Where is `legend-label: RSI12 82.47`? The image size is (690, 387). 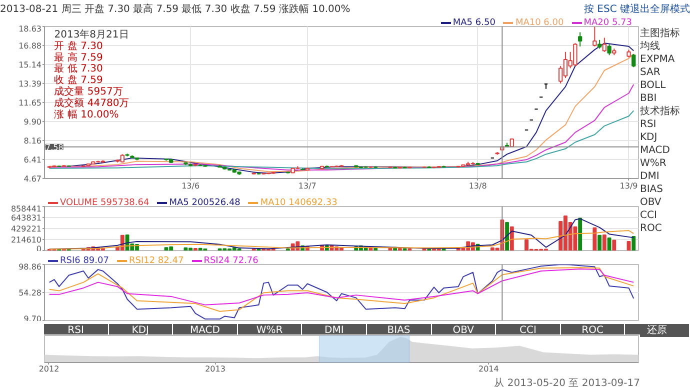 legend-label: RSI12 82.47 is located at coordinates (156, 261).